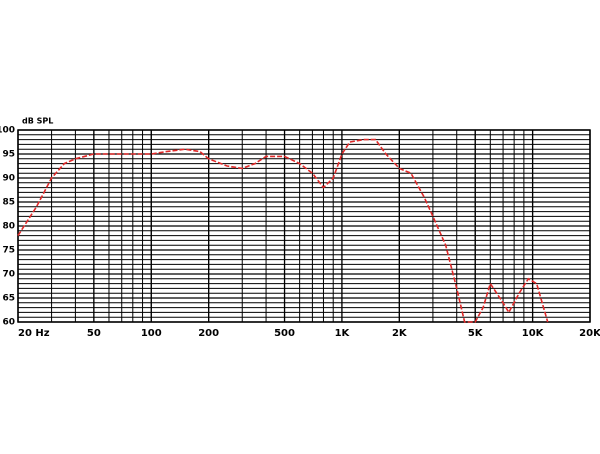 The width and height of the screenshot is (600, 454). I want to click on x-tick-label: 500, so click(284, 333).